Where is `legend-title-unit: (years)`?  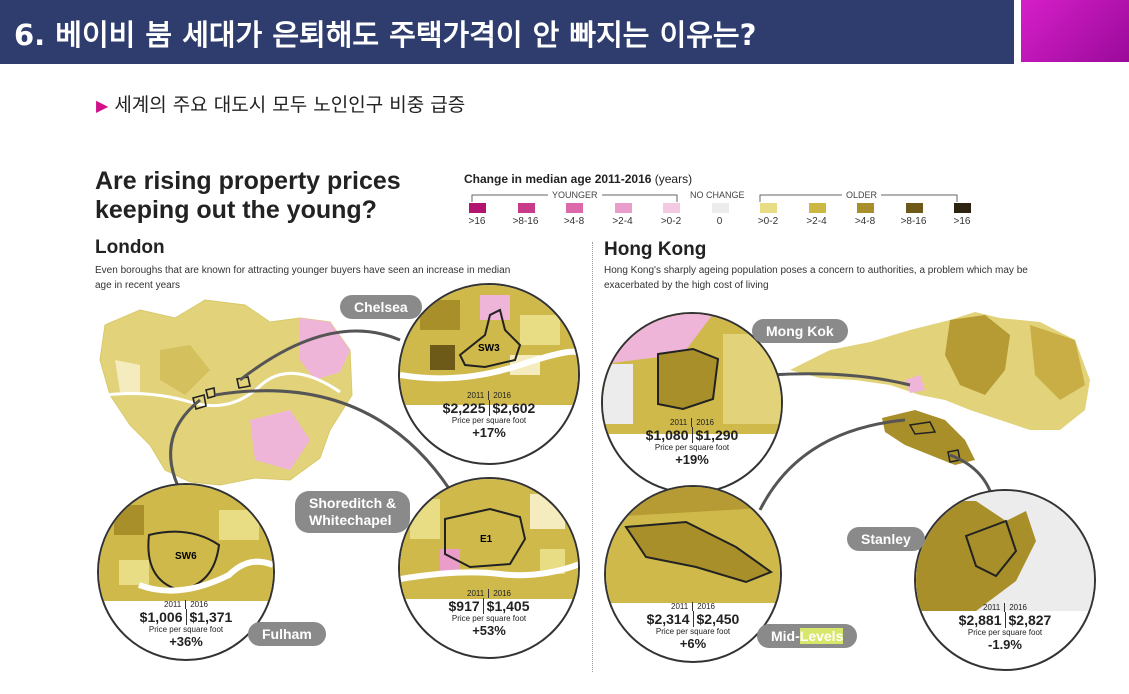
legend-title-unit: (years) is located at coordinates (673, 179).